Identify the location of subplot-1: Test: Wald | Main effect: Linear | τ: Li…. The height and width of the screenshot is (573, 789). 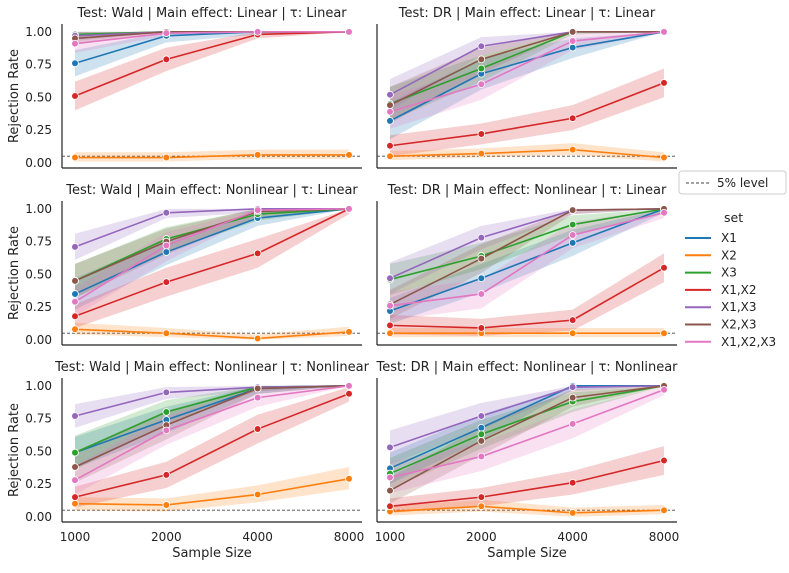
(193, 88).